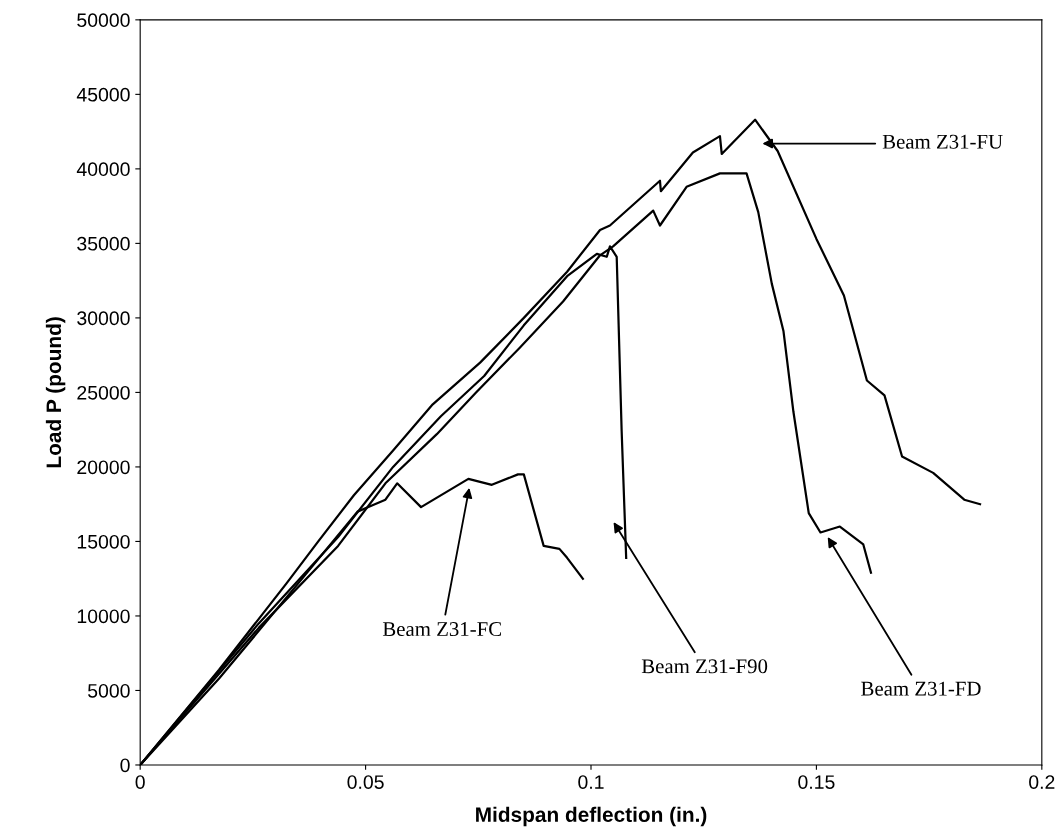 The image size is (1062, 827). I want to click on y-tick-label: 35000, so click(103, 243).